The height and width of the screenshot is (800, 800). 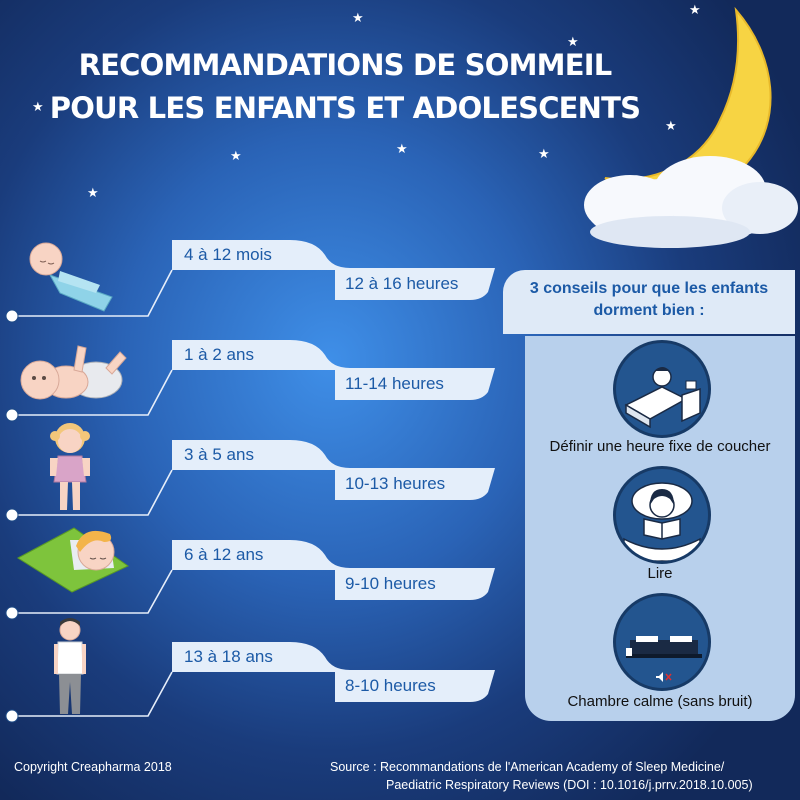 What do you see at coordinates (660, 446) in the screenshot?
I see `tip-label: Définir une heure fixe de coucher` at bounding box center [660, 446].